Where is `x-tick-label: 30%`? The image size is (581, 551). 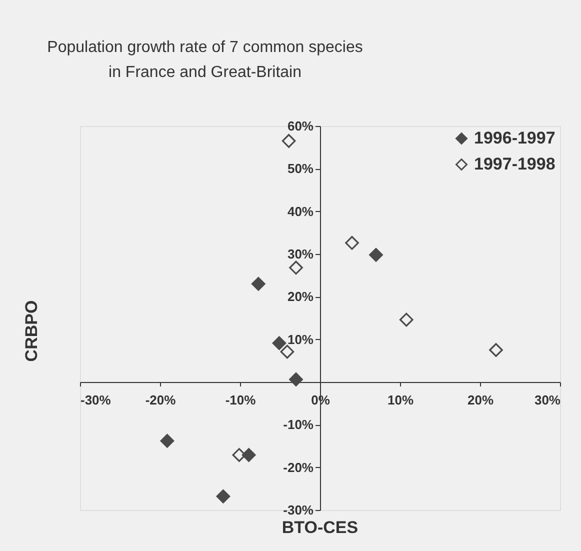
x-tick-label: 30% is located at coordinates (547, 400).